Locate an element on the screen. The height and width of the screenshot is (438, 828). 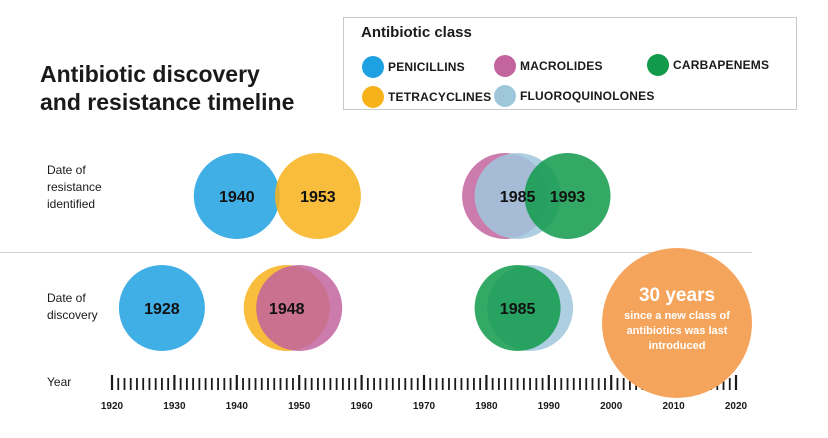
legend-swatch-fluoroquinolones is located at coordinates (505, 96).